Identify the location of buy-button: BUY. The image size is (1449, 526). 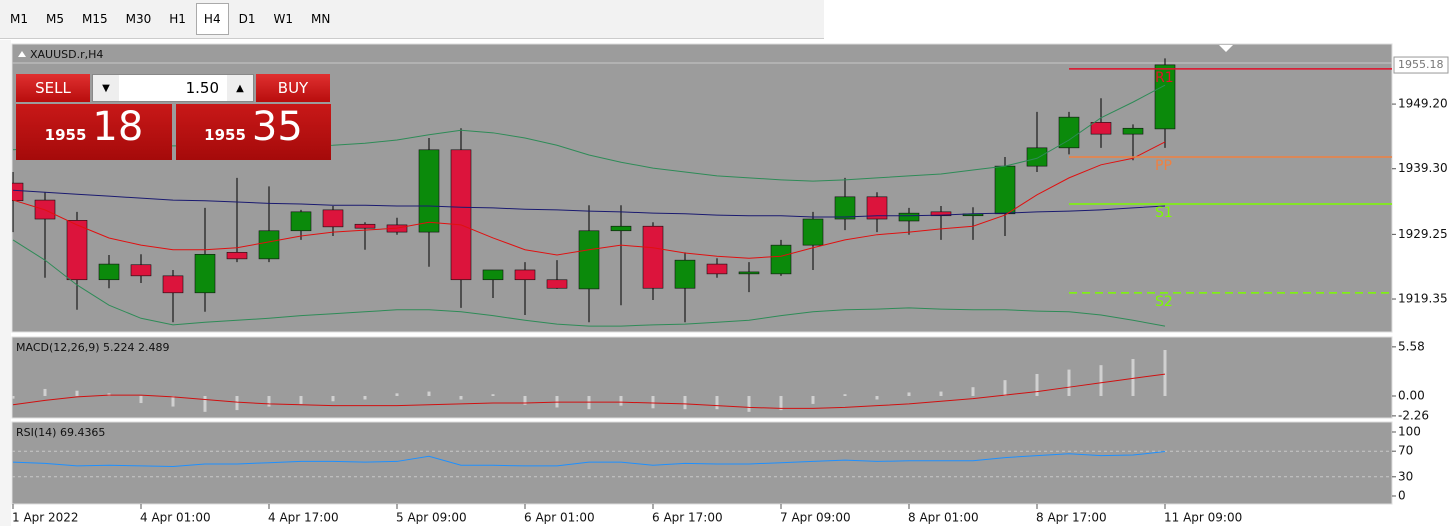
(293, 88).